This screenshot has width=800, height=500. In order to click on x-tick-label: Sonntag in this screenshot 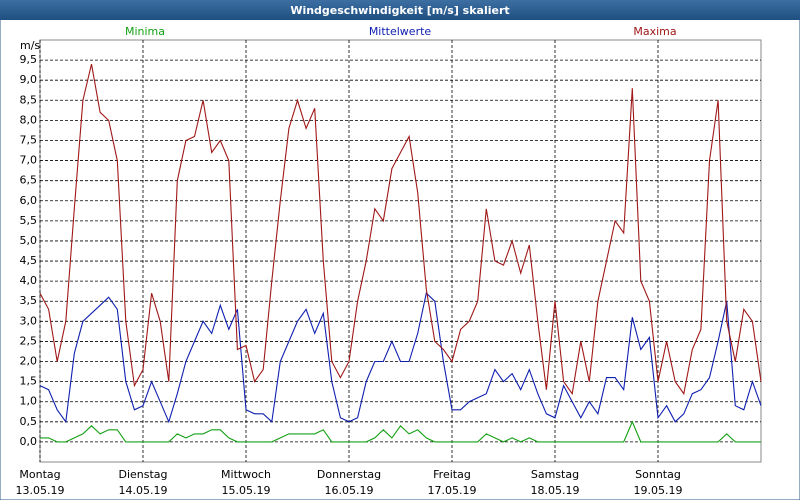, I will do `click(658, 474)`.